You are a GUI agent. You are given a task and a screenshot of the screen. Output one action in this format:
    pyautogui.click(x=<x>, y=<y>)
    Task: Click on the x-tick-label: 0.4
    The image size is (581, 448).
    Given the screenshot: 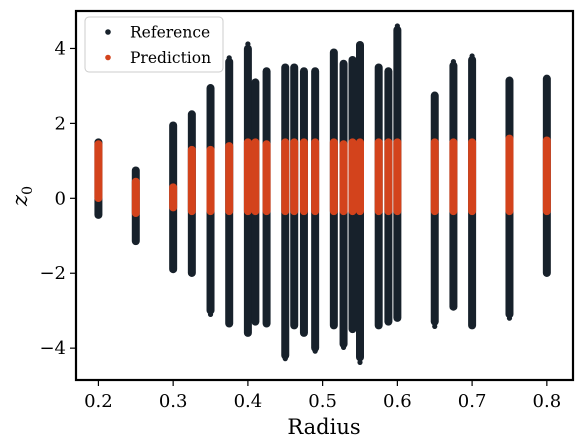 What is the action you would take?
    pyautogui.click(x=248, y=401)
    